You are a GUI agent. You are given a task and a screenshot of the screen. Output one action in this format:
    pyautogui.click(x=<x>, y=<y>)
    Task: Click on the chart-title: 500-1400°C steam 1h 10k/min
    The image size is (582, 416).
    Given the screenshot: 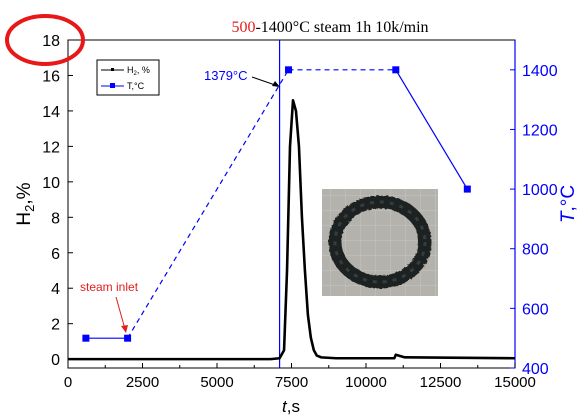 What is the action you would take?
    pyautogui.click(x=329, y=27)
    